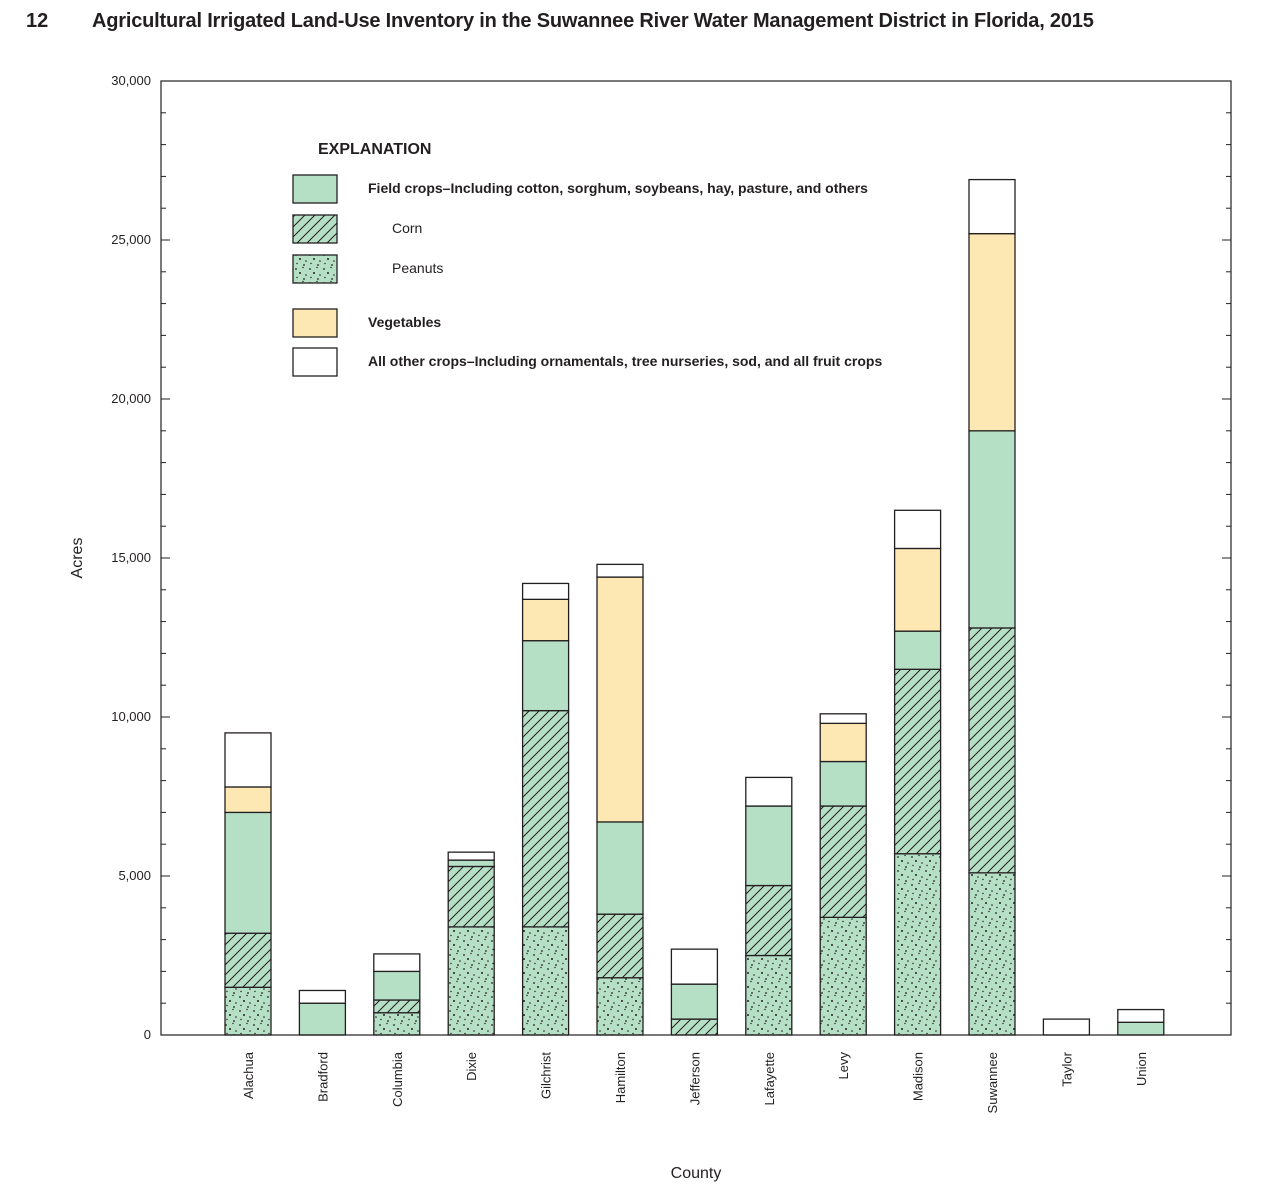  I want to click on bar-segment-corn-hamilton, so click(620, 946).